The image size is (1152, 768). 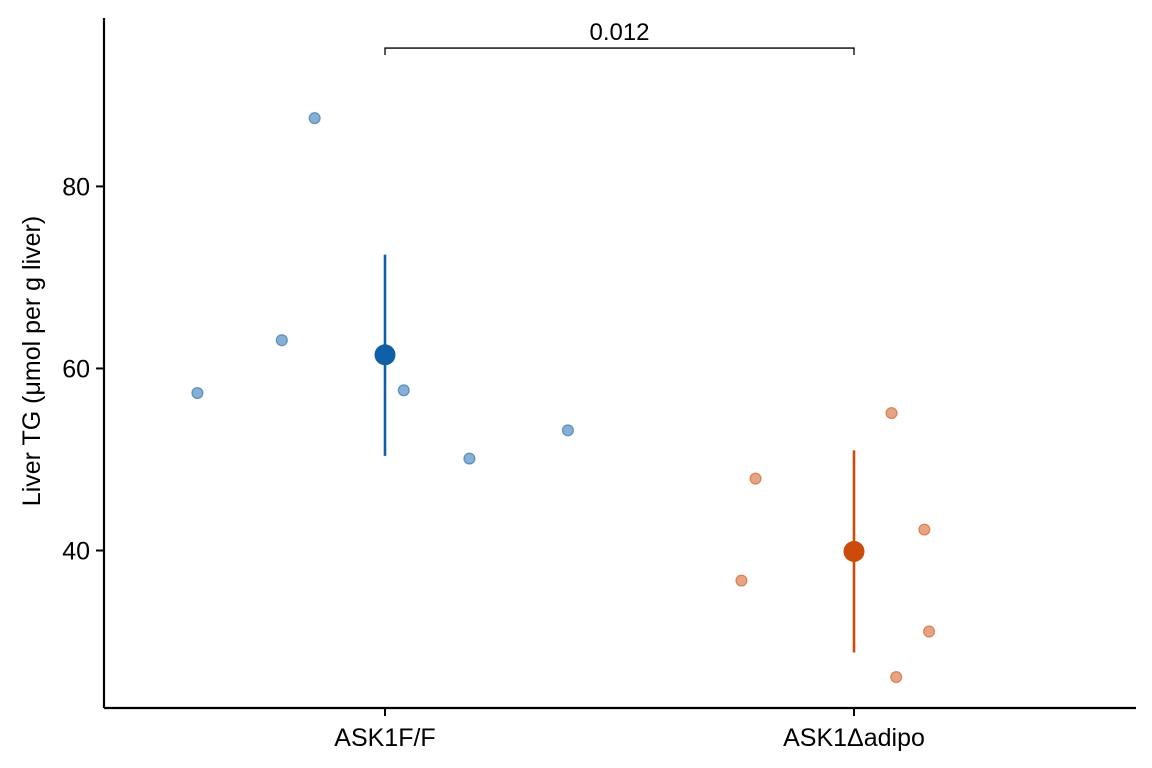 I want to click on y-tick-label: 40, so click(x=76, y=552).